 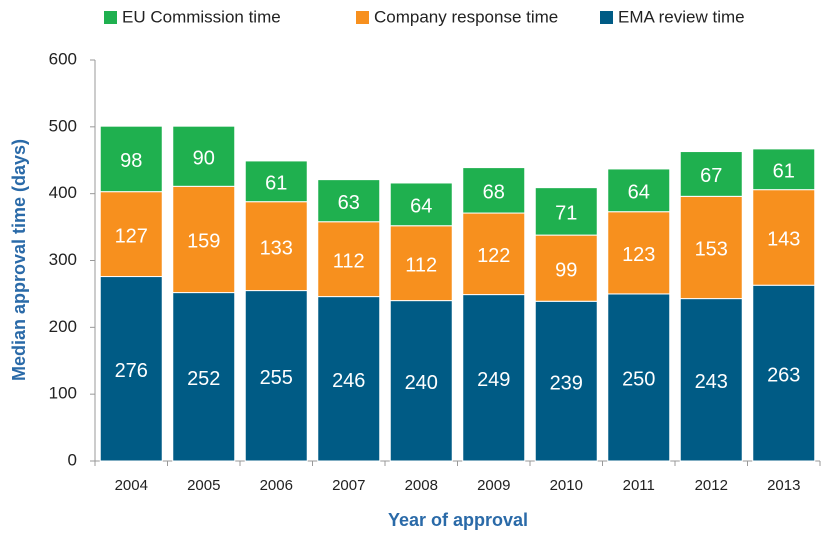 What do you see at coordinates (639, 485) in the screenshot?
I see `x-tick-label: 2011` at bounding box center [639, 485].